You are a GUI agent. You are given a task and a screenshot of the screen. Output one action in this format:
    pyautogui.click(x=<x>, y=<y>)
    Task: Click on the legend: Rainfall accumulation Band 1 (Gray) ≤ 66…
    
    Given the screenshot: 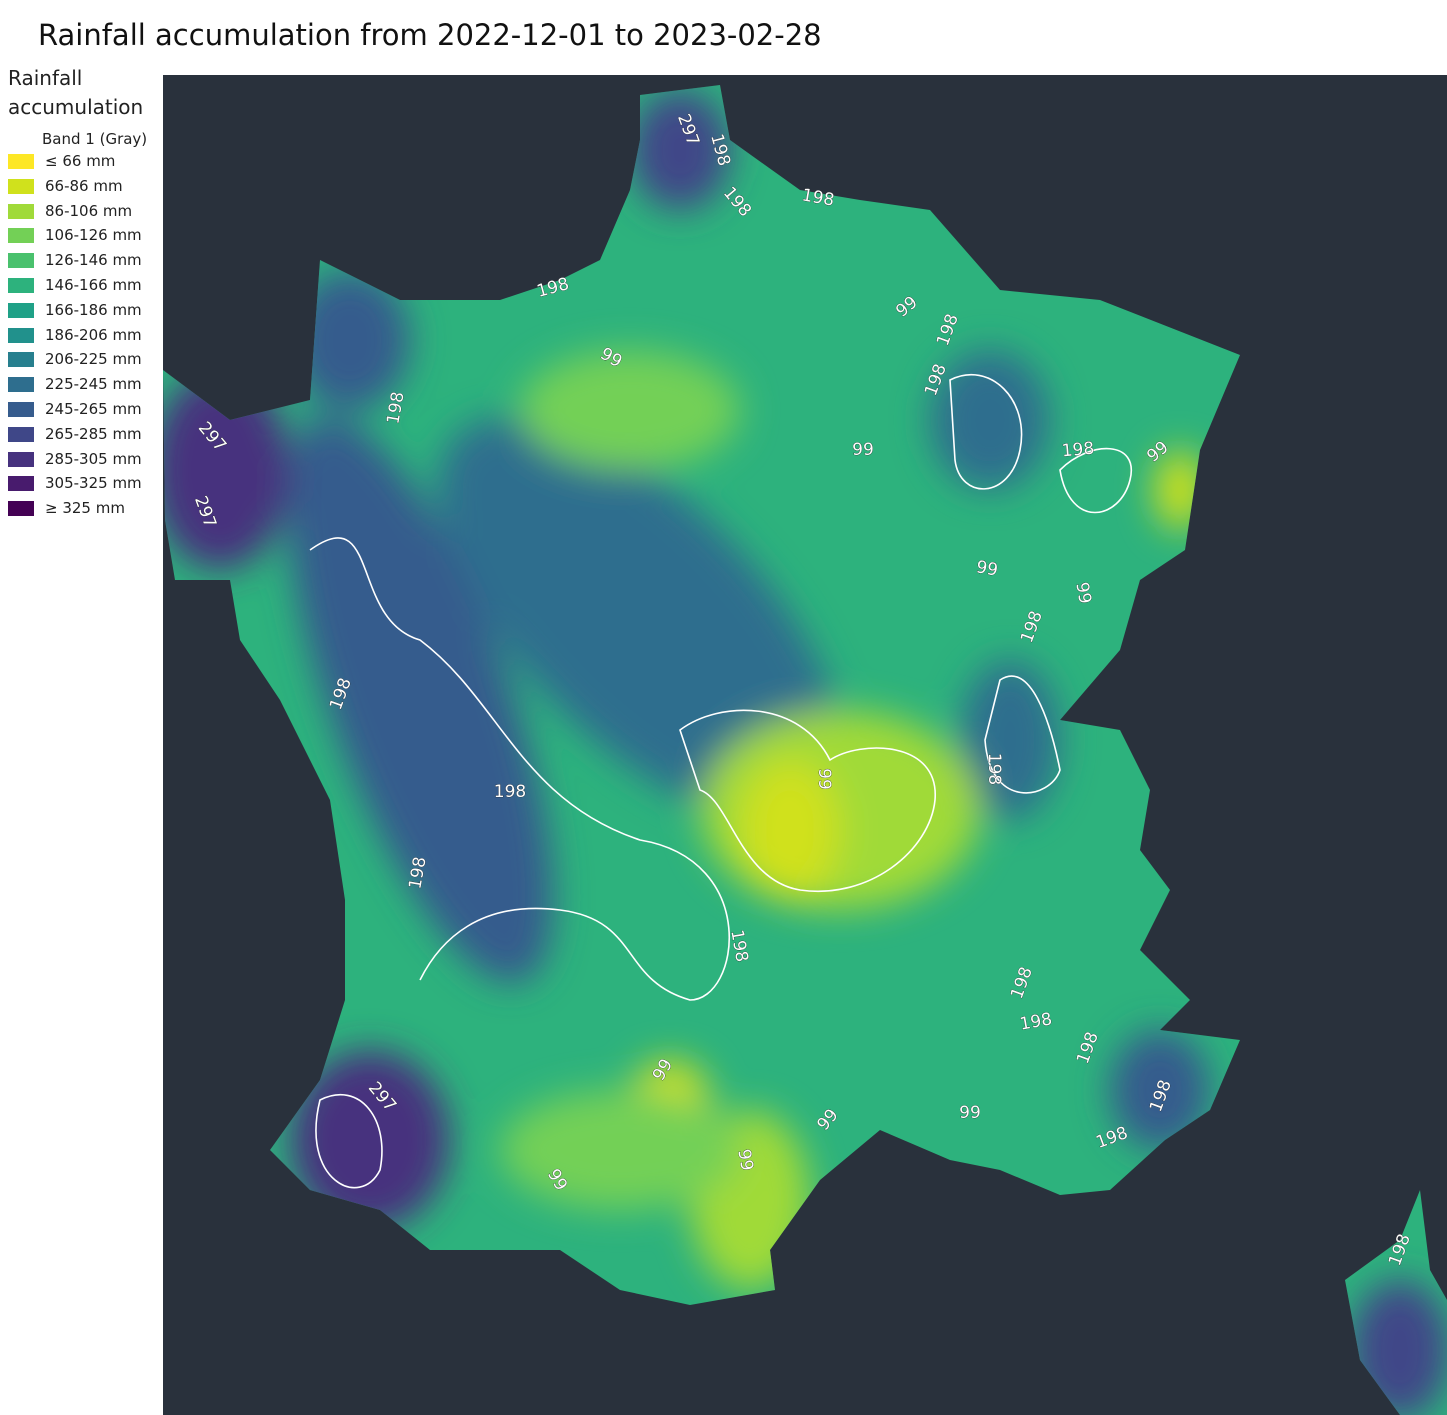 What is the action you would take?
    pyautogui.click(x=81, y=291)
    